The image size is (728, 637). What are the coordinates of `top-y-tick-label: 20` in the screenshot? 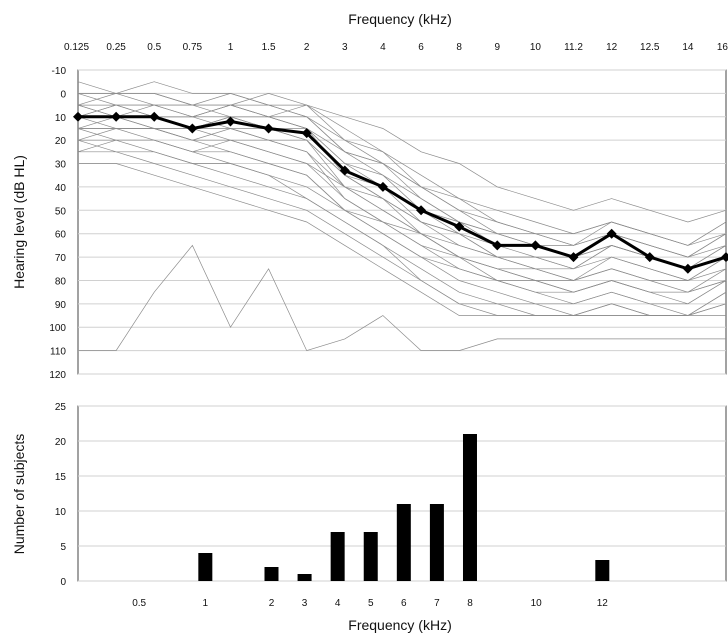 It's located at (61, 141).